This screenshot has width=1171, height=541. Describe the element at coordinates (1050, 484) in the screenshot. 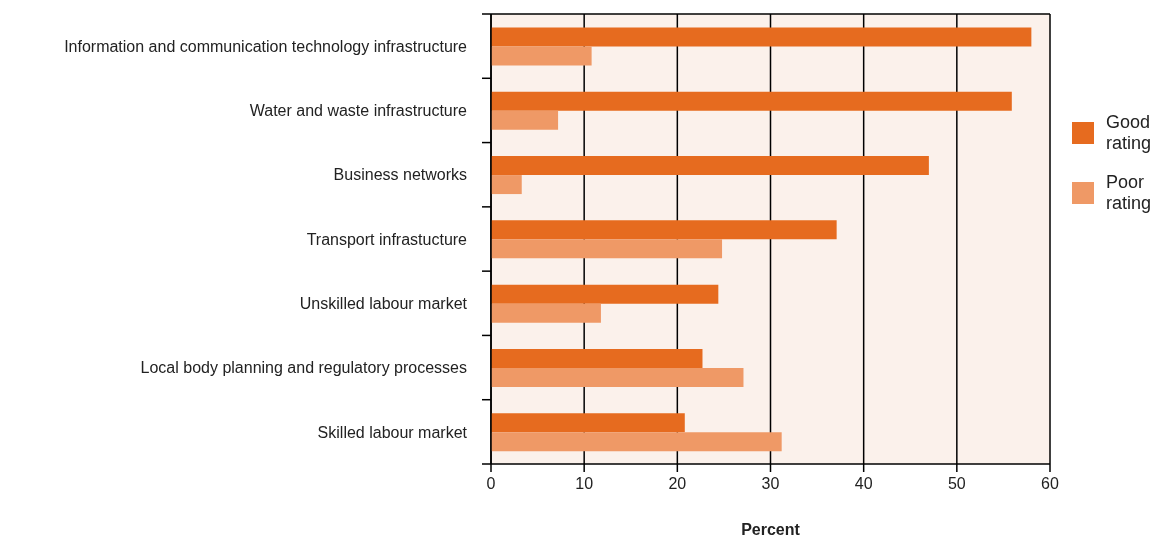

I see `x-tick-label: 60` at that location.